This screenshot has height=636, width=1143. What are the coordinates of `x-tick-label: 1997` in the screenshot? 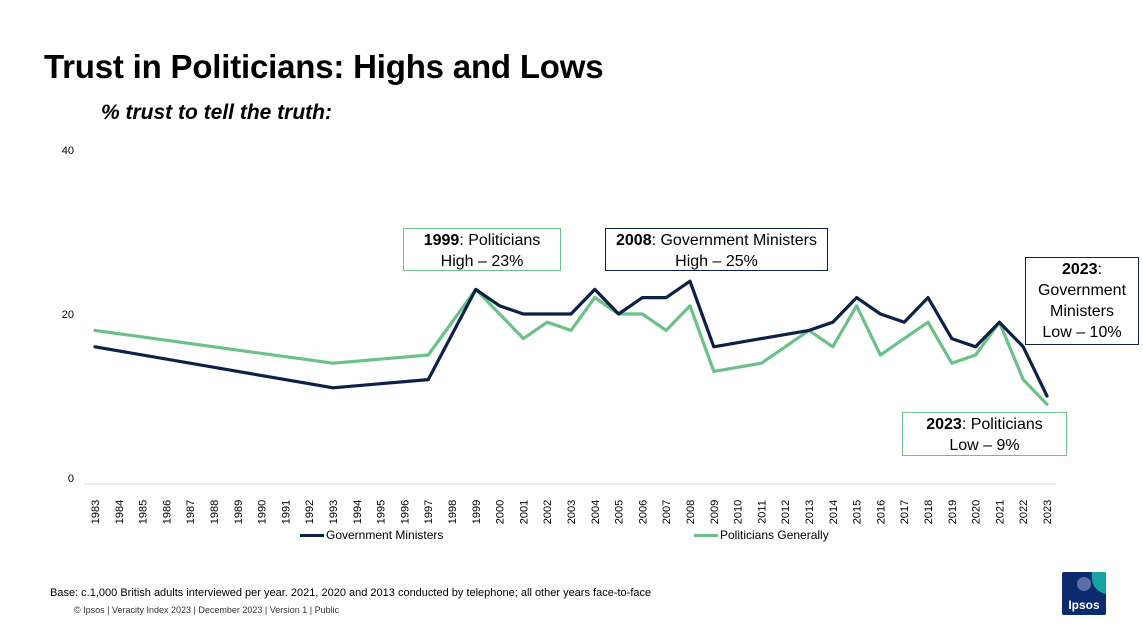 It's located at (429, 512).